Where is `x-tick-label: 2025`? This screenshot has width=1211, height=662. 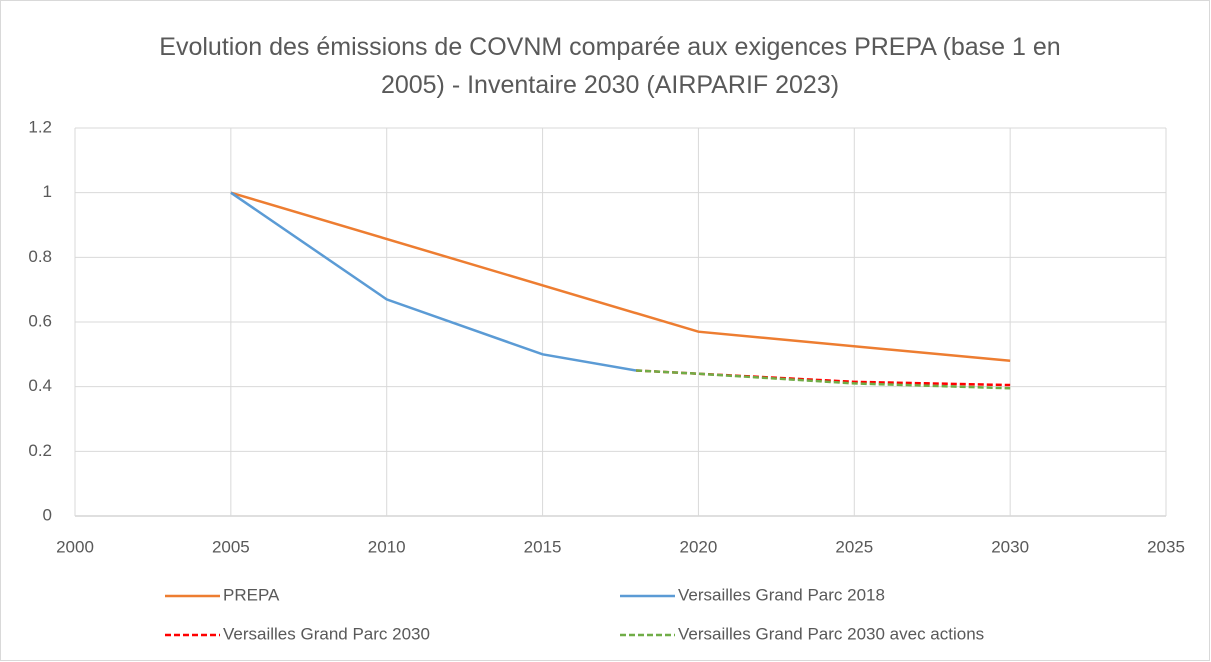 x-tick-label: 2025 is located at coordinates (854, 546).